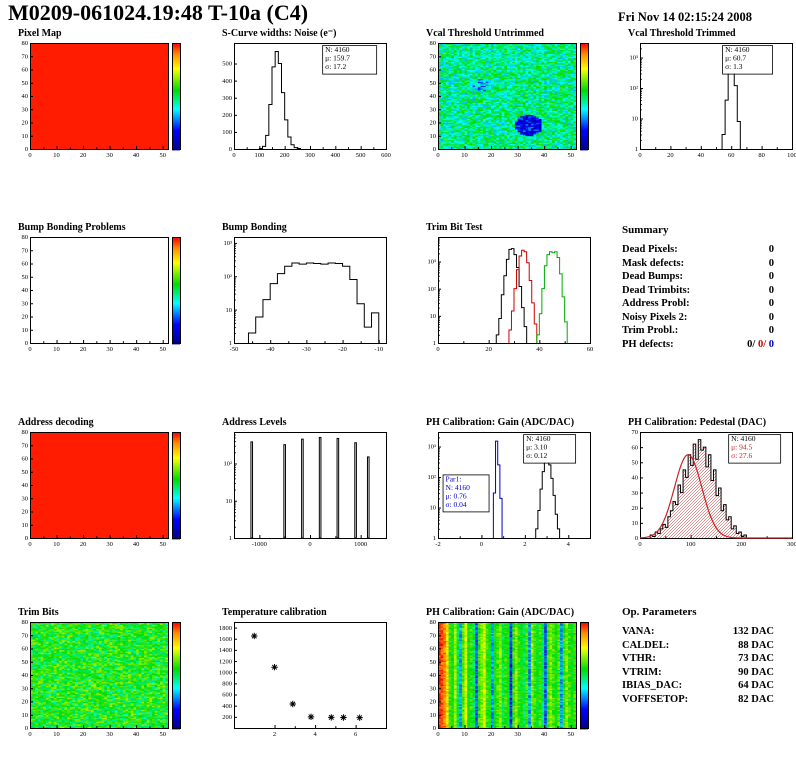 This screenshot has height=772, width=796. I want to click on text-row: Dead Trimbits: 0, so click(698, 291).